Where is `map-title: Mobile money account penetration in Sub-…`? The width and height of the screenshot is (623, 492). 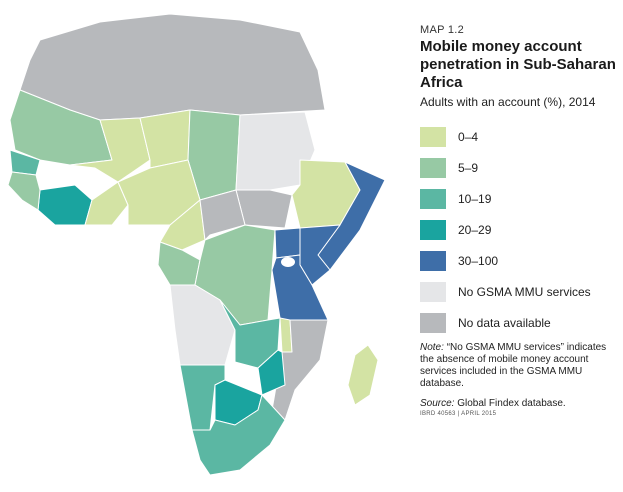 map-title: Mobile money account penetration in Sub-… is located at coordinates (518, 64).